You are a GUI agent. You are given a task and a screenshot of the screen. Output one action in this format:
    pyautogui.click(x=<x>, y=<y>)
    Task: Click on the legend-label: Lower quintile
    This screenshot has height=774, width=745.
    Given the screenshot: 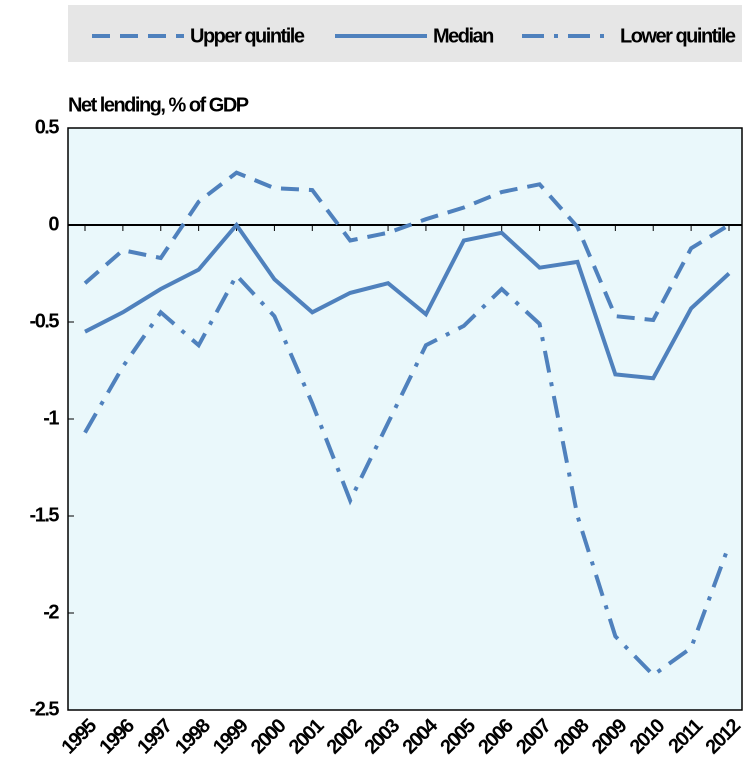 What is the action you would take?
    pyautogui.click(x=678, y=36)
    